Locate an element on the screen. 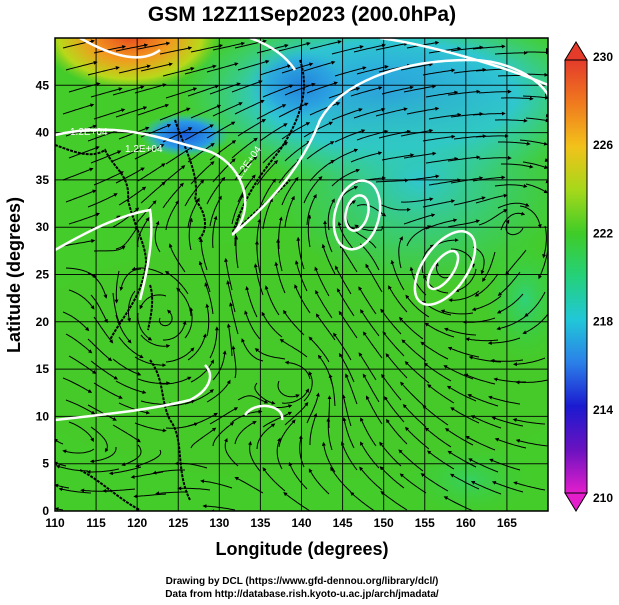  y-tick-labels: 0 5 10 15 20 25 30 35 40 45 is located at coordinates (43, 298).